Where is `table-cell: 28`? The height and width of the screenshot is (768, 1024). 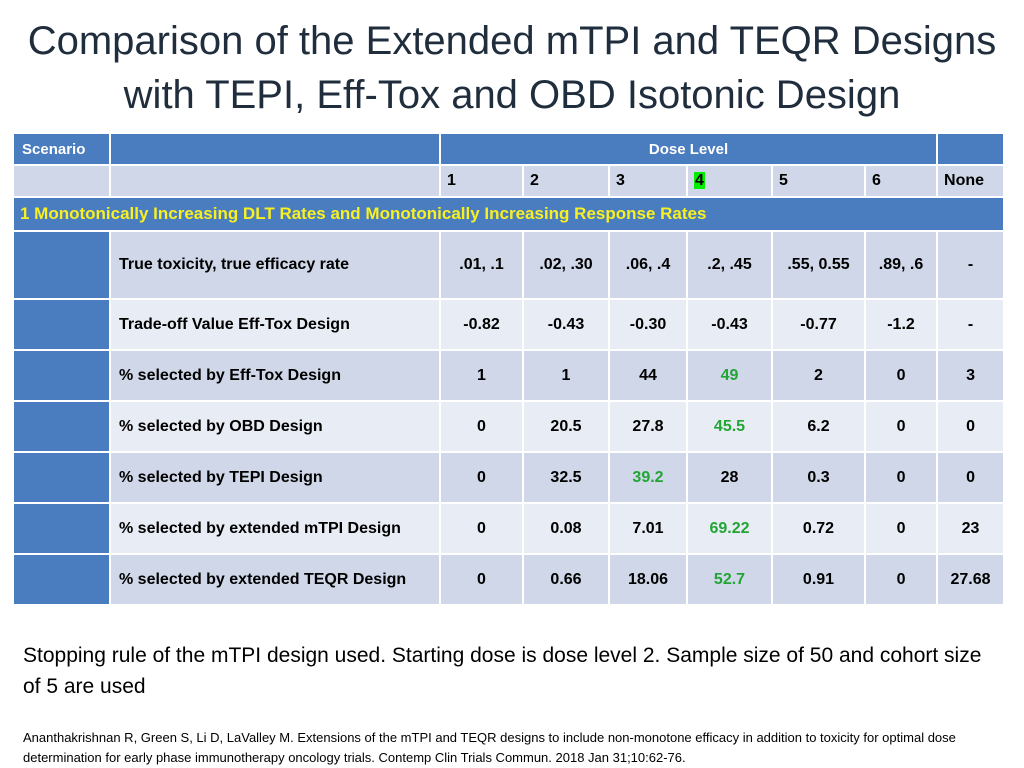
table-cell: 28 is located at coordinates (729, 477).